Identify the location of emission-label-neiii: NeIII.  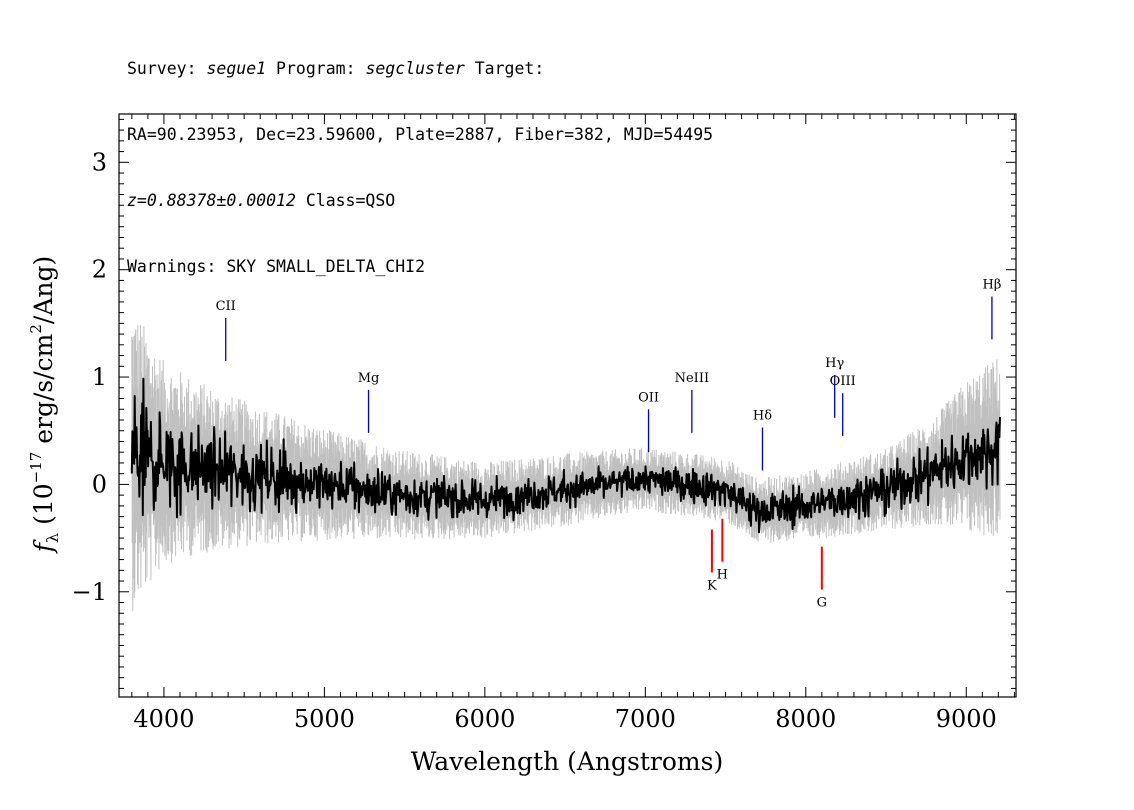
(692, 378).